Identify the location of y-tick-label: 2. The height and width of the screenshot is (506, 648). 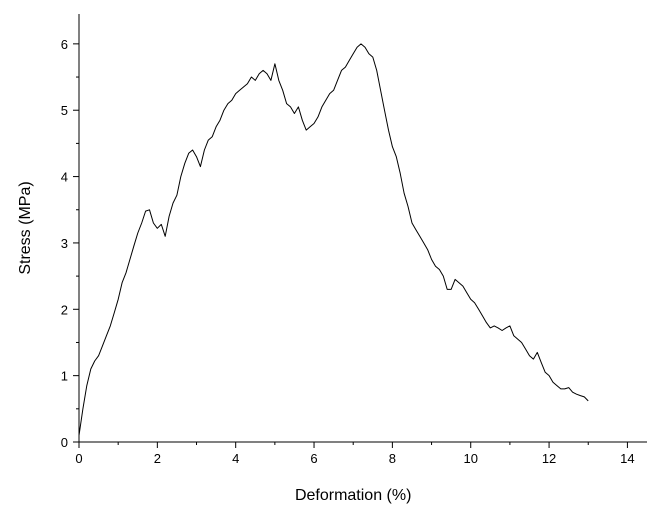
(64, 309).